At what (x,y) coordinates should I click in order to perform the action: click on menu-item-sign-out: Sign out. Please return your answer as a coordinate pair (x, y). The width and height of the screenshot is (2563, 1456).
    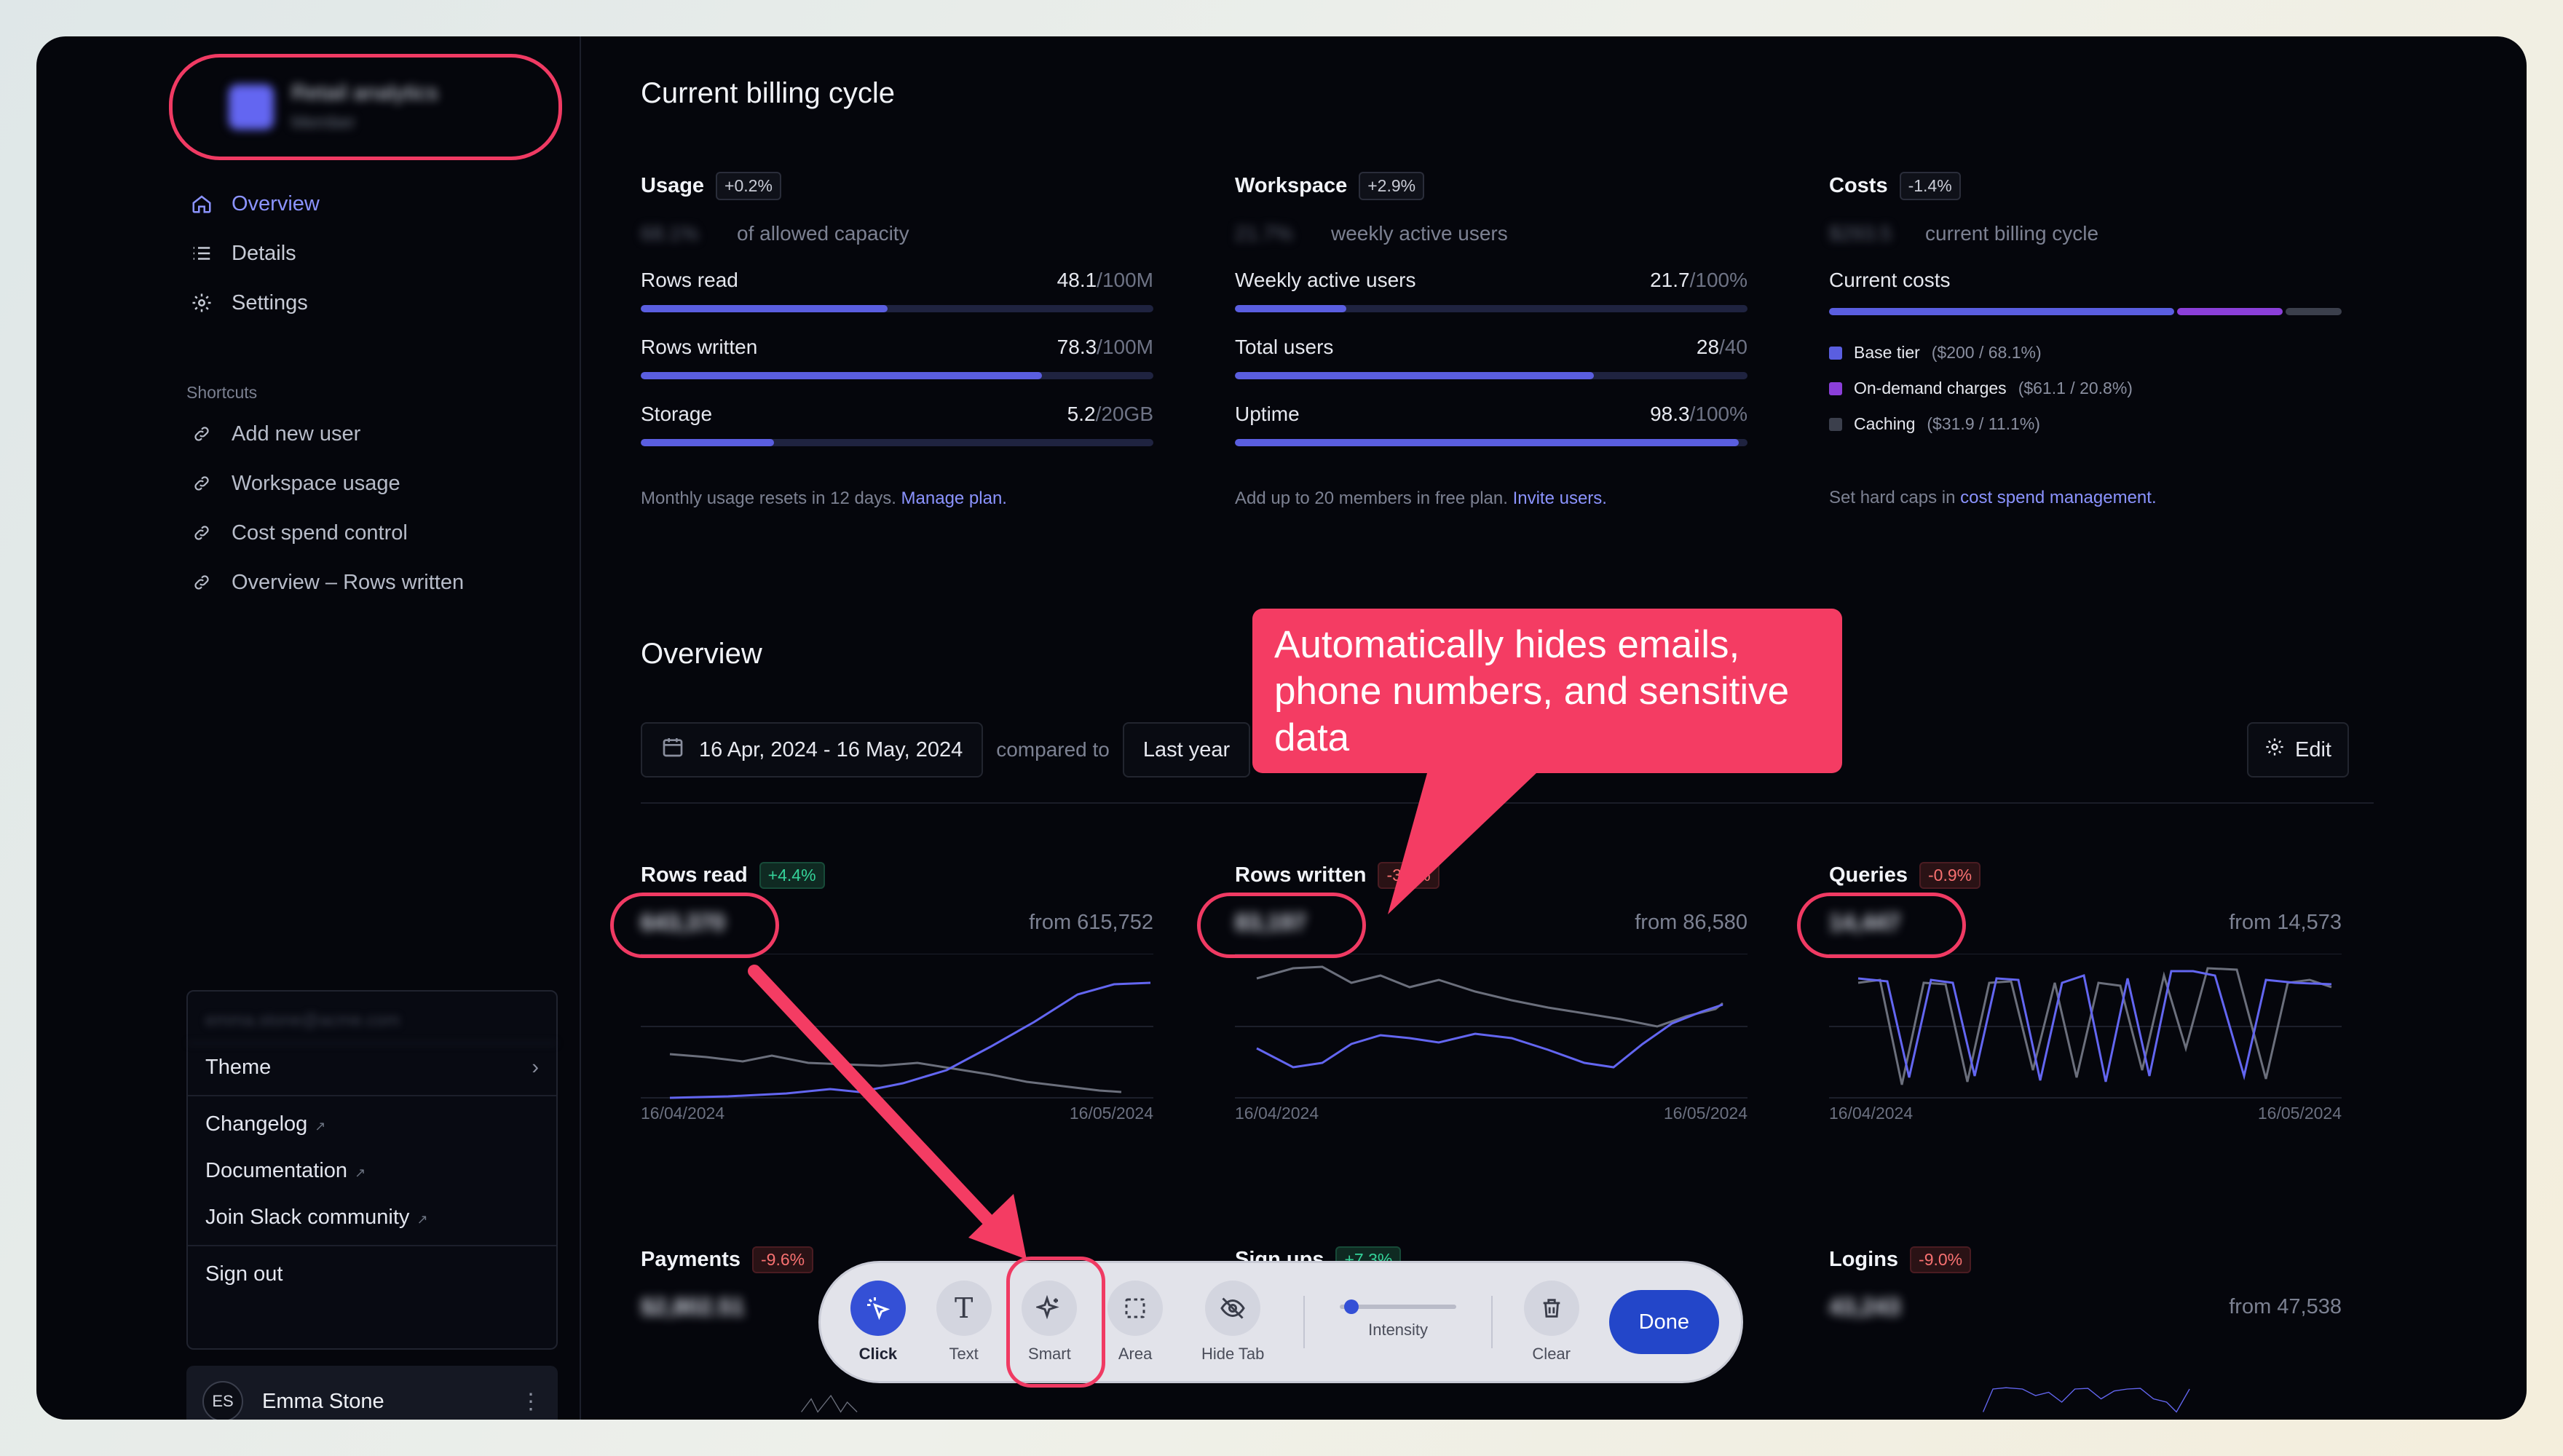
    Looking at the image, I should click on (372, 1274).